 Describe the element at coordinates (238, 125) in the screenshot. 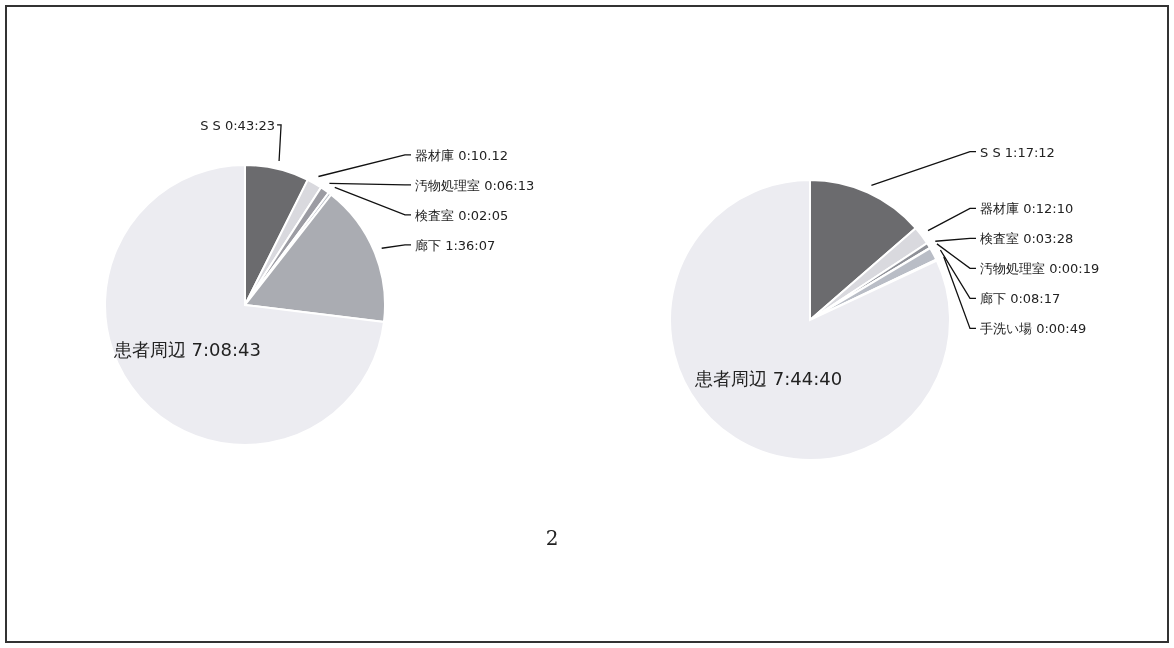

I see `slice-label: S S 0:43:23` at that location.